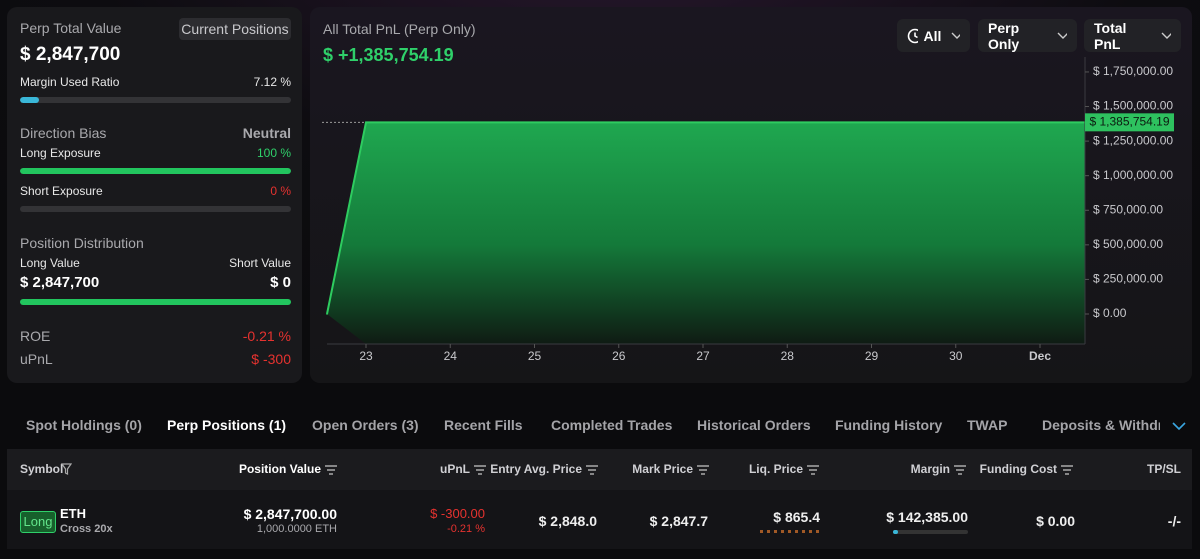 The height and width of the screenshot is (559, 1200). What do you see at coordinates (399, 29) in the screenshot?
I see `chart-title: All Total PnL (Perp Only)` at bounding box center [399, 29].